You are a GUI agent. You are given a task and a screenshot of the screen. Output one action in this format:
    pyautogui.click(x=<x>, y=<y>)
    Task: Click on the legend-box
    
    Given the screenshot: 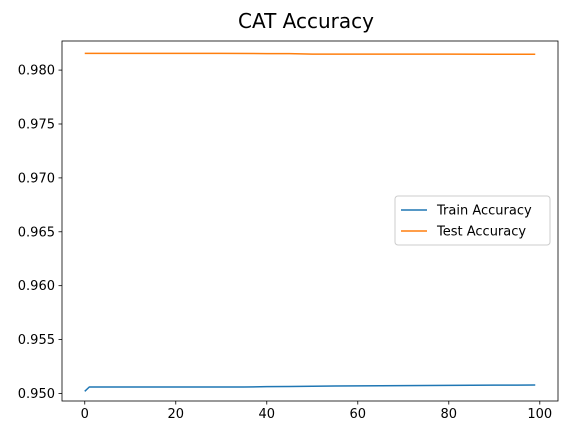 What is the action you would take?
    pyautogui.click(x=472, y=220)
    